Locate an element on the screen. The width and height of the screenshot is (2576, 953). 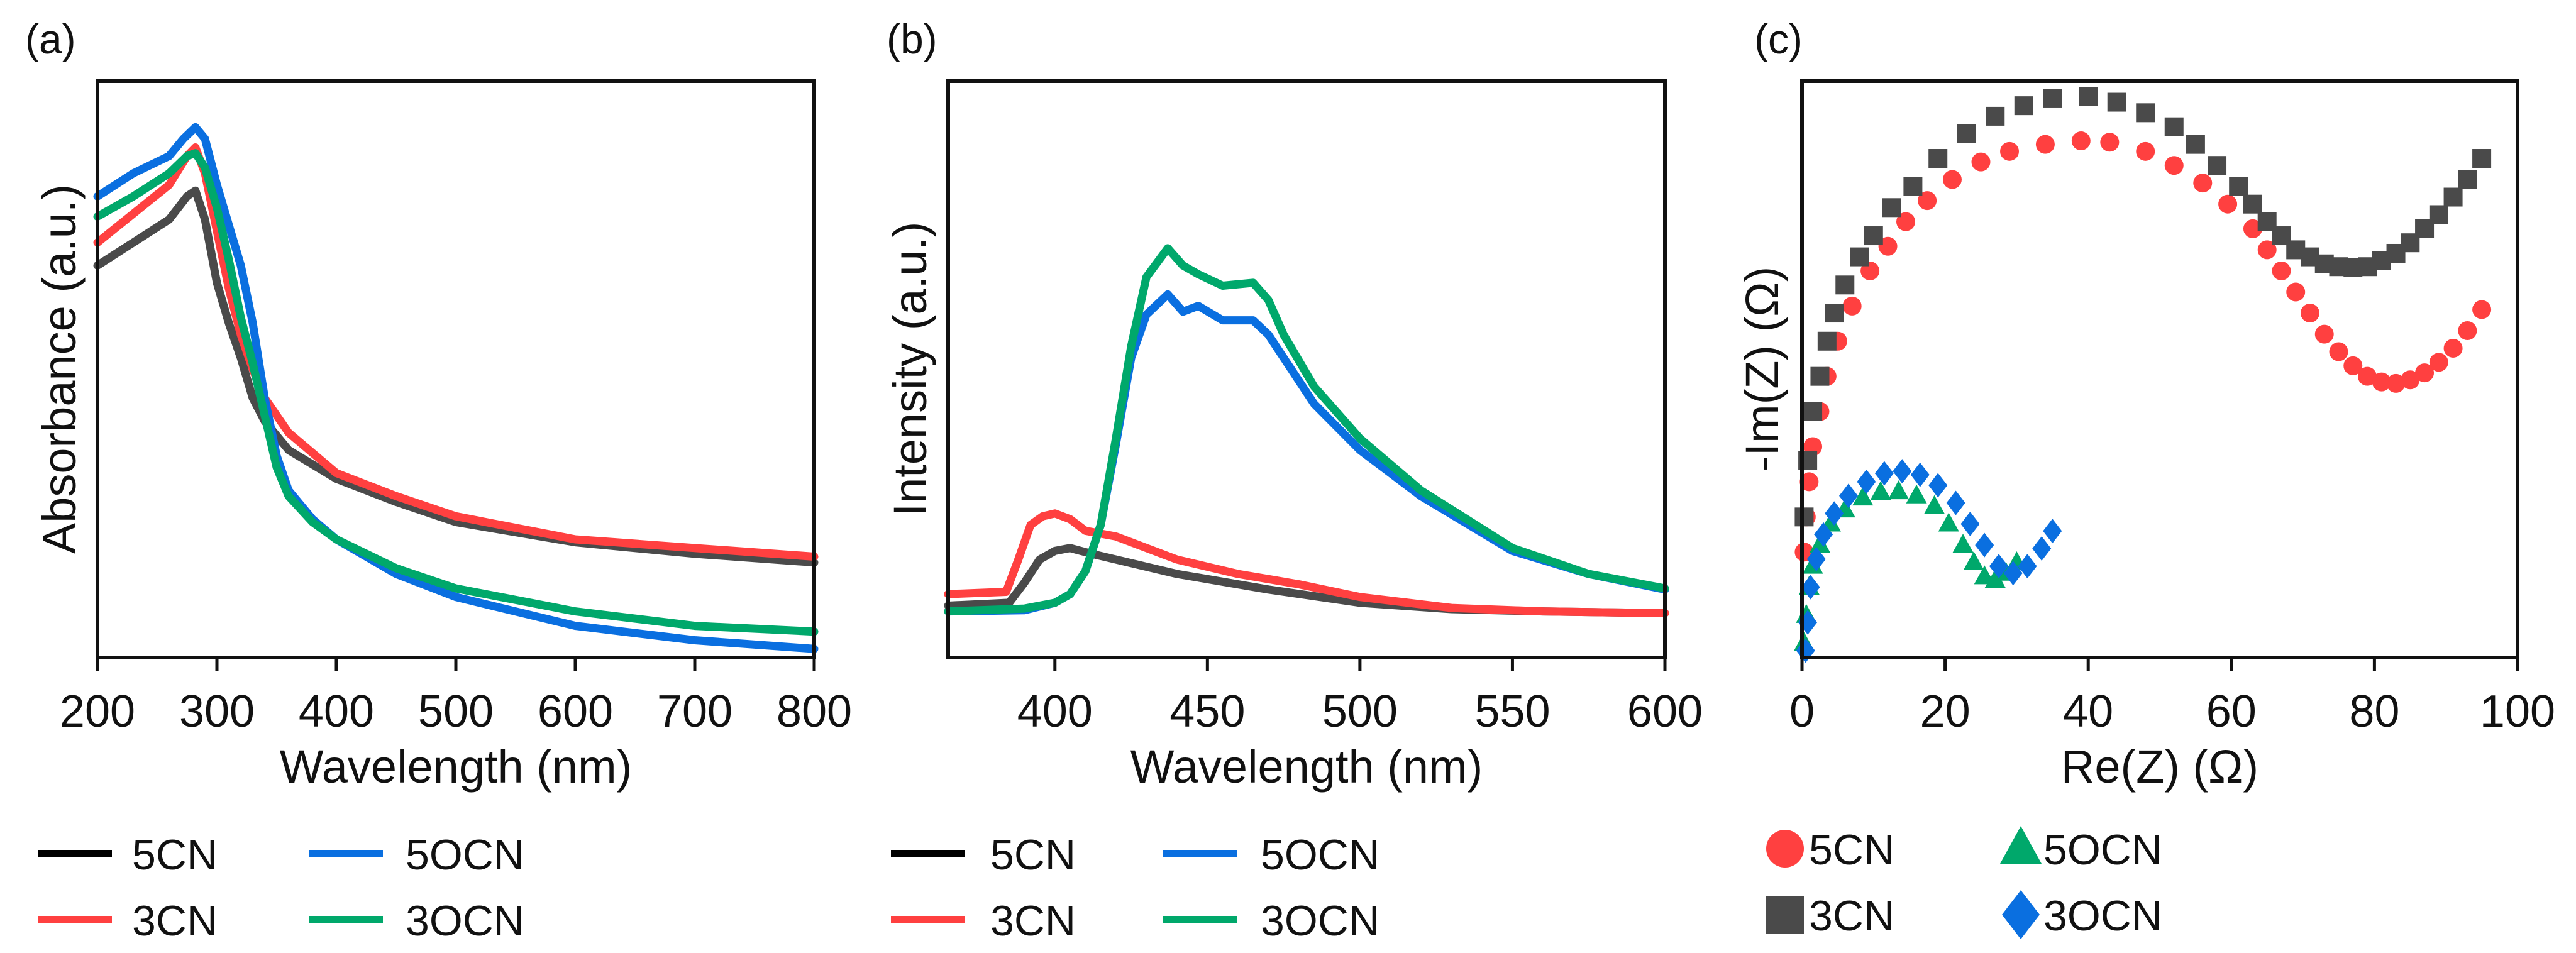
panel-label-a: (a) is located at coordinates (50, 39).